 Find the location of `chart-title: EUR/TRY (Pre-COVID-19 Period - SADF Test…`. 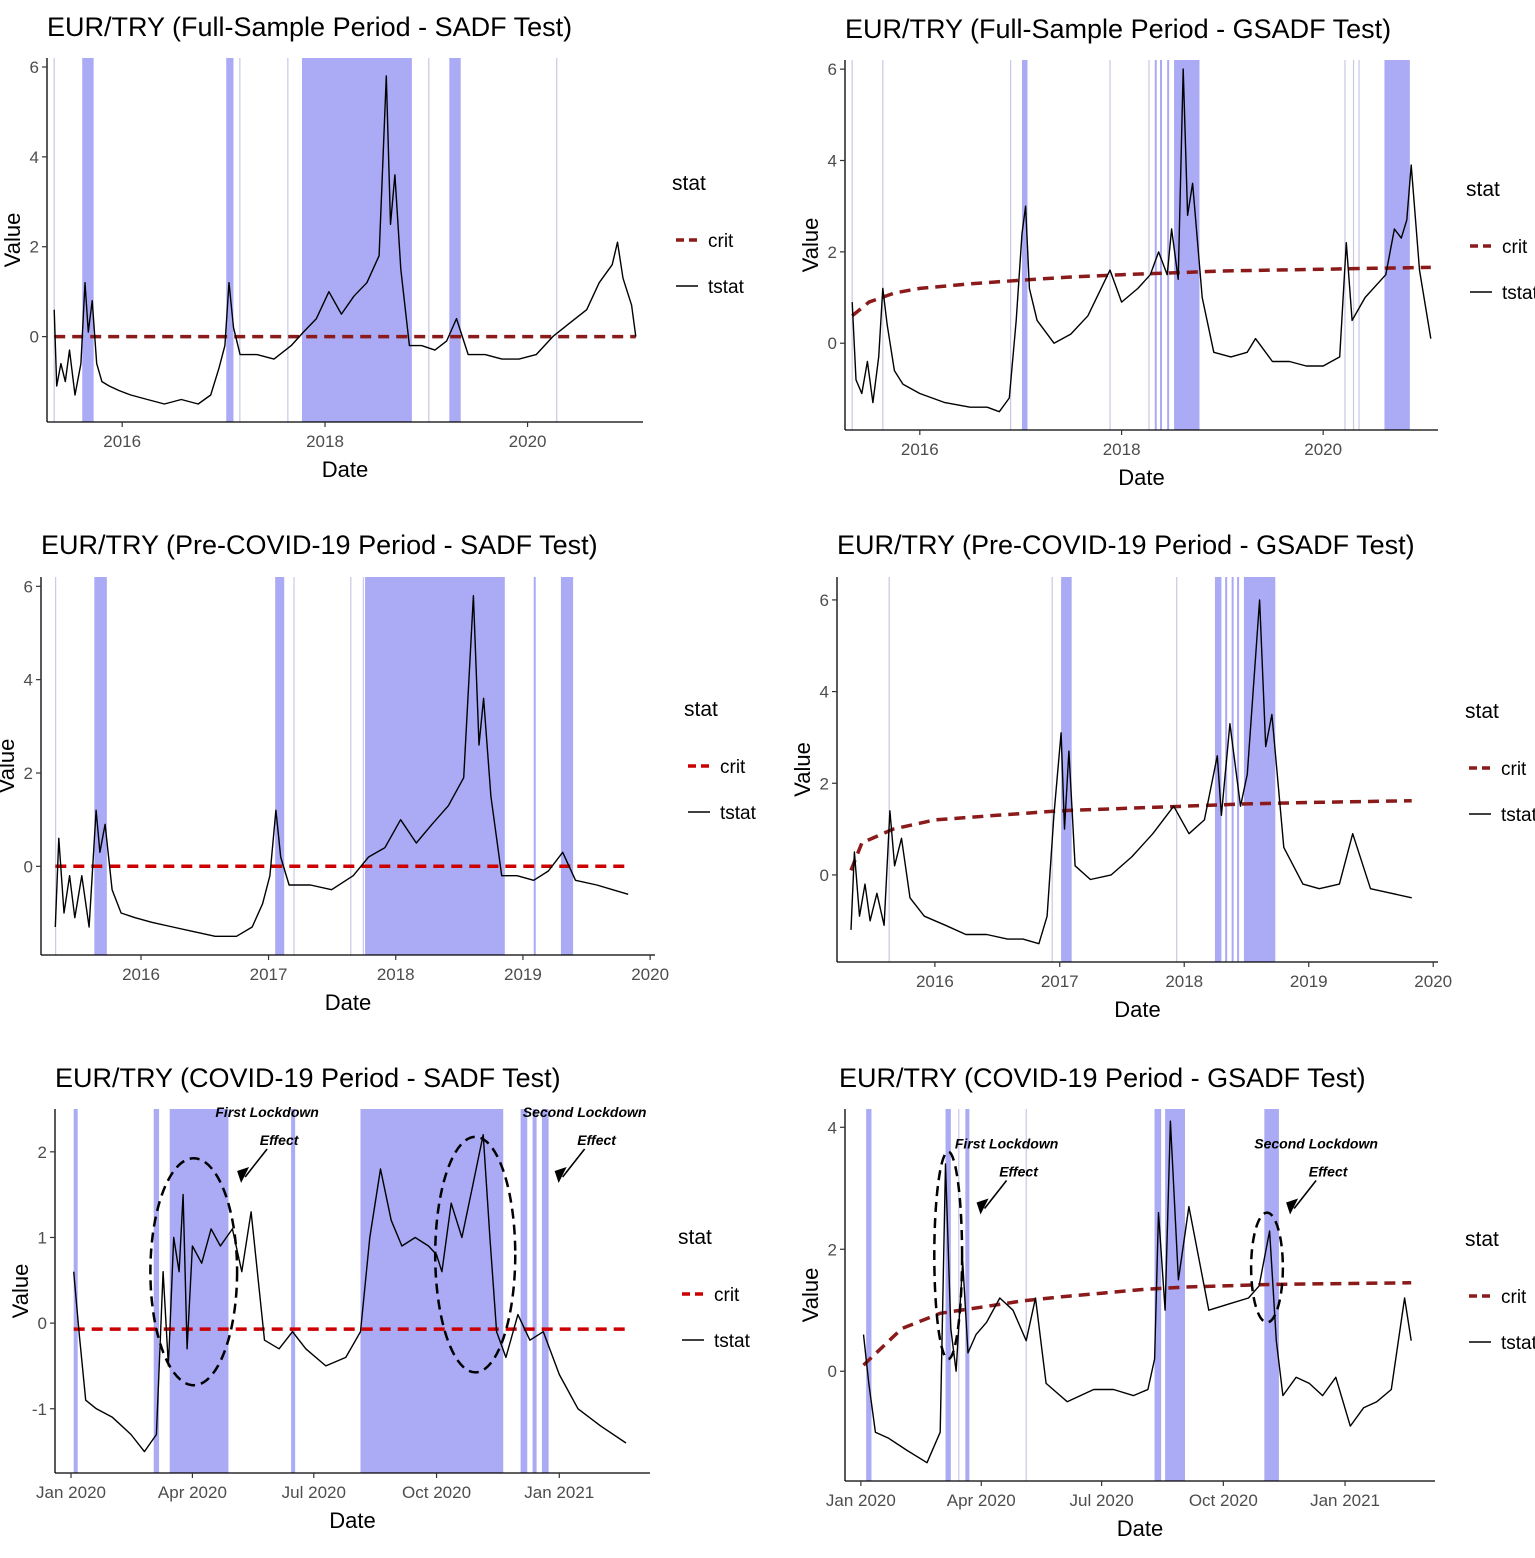

chart-title: EUR/TRY (Pre-COVID-19 Period - SADF Test… is located at coordinates (319, 545).